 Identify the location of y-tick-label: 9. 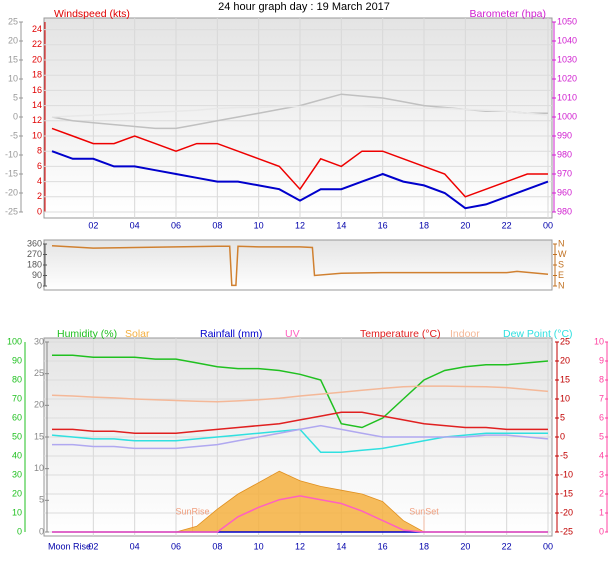
(601, 360).